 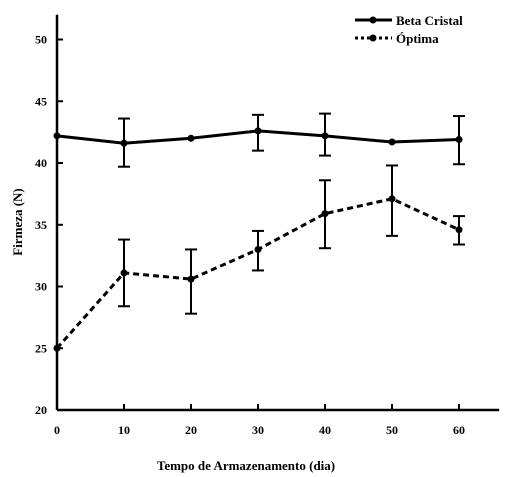 I want to click on series-beta-cristal, so click(x=259, y=140).